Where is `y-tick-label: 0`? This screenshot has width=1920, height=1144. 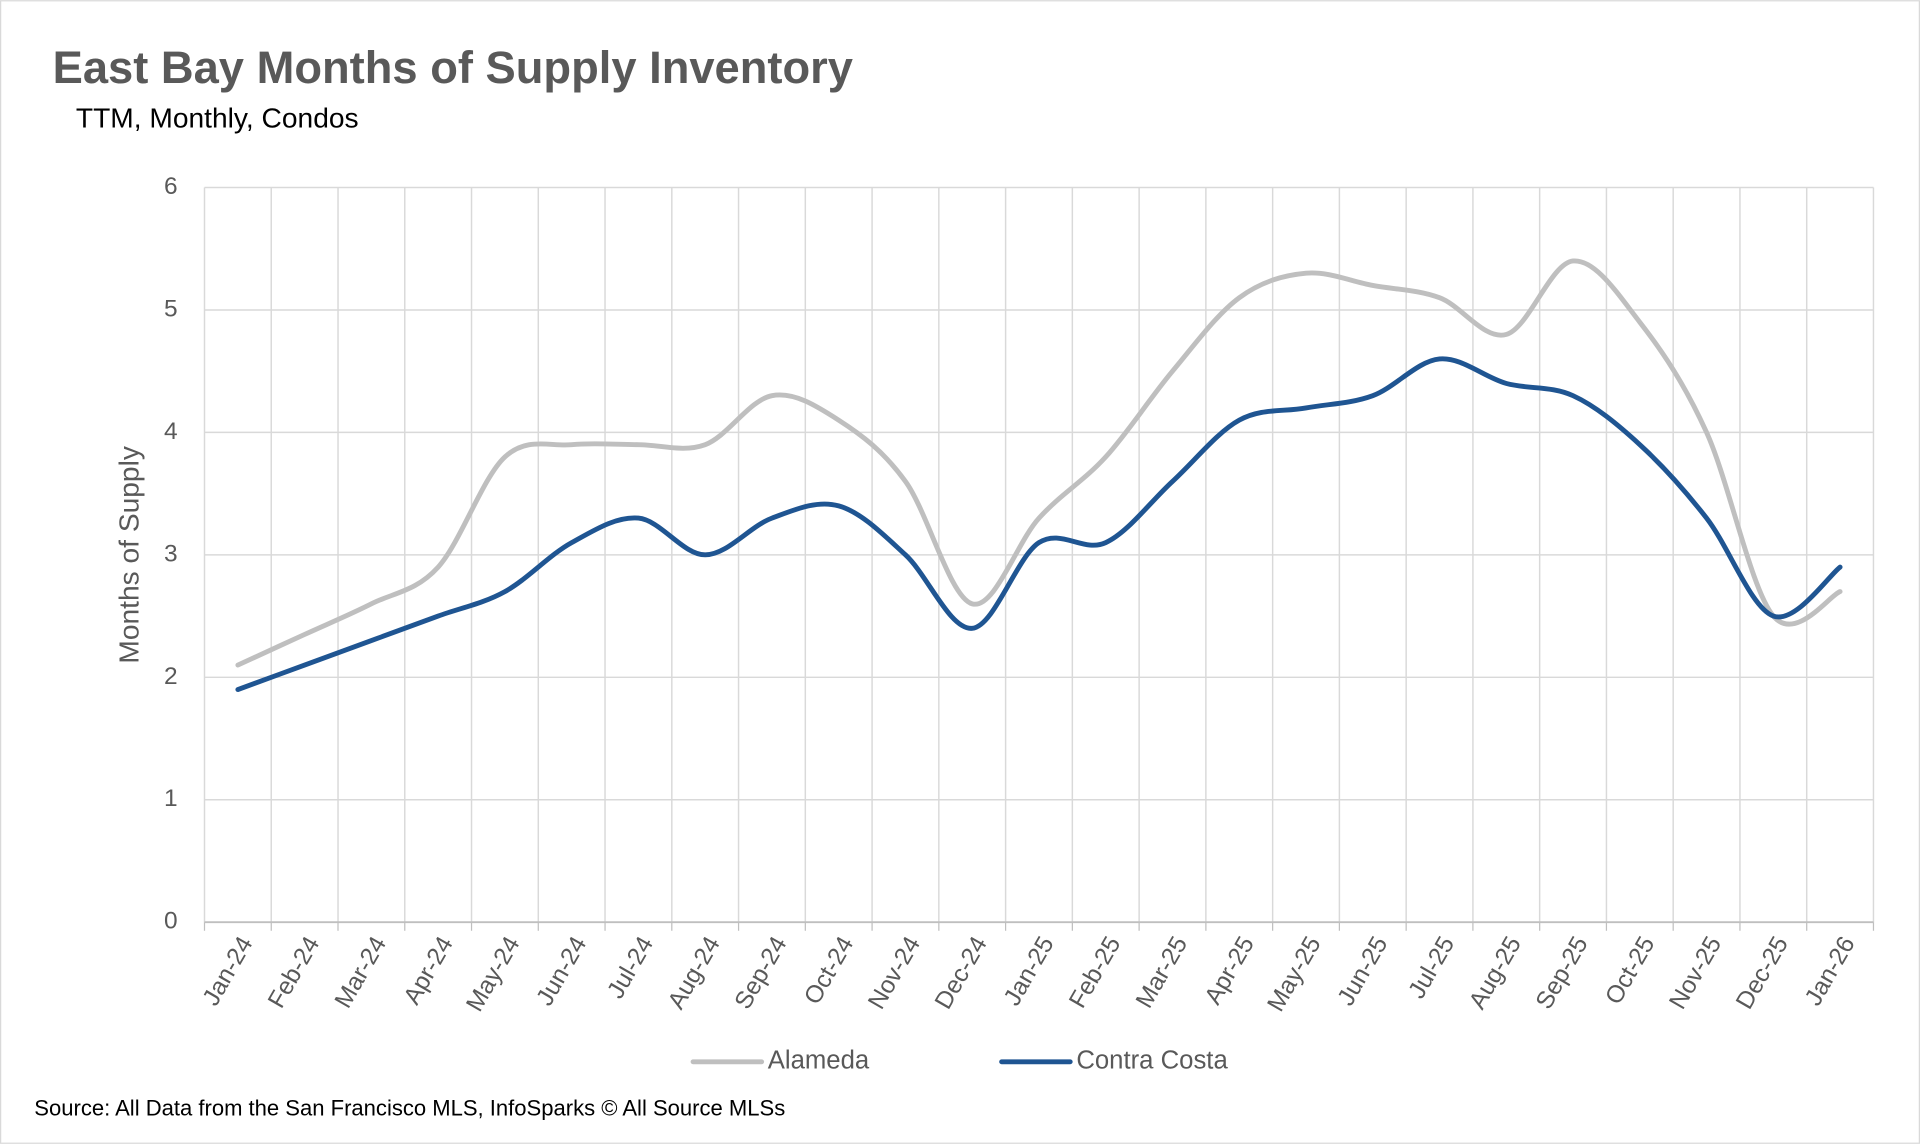 y-tick-label: 0 is located at coordinates (171, 921).